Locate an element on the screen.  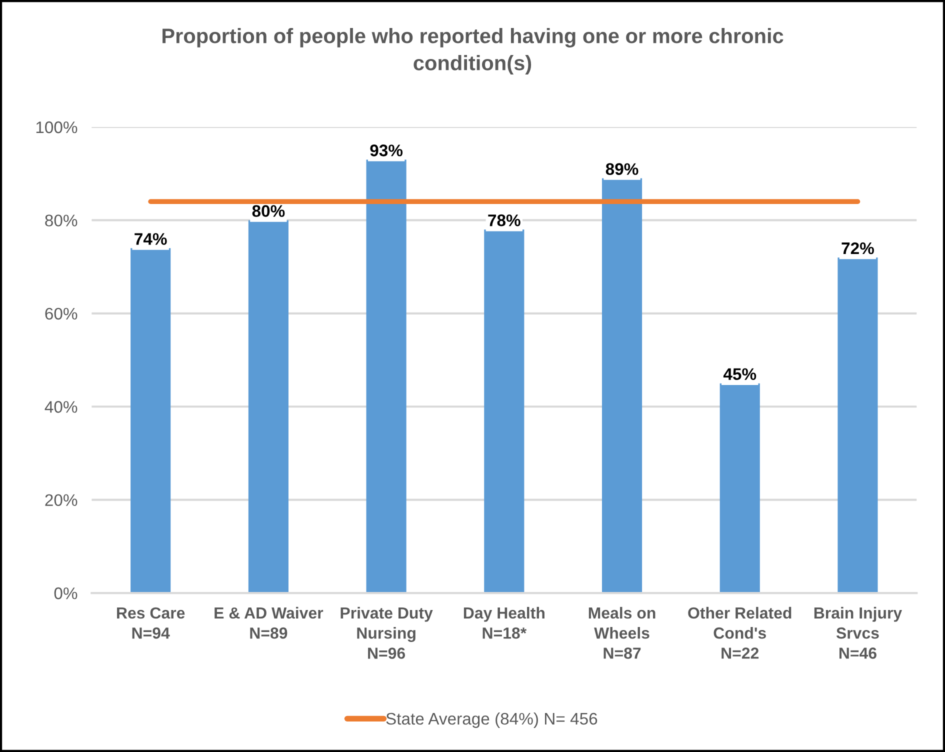
x-tick-label: Private Duty Nursing N=96 is located at coordinates (386, 632).